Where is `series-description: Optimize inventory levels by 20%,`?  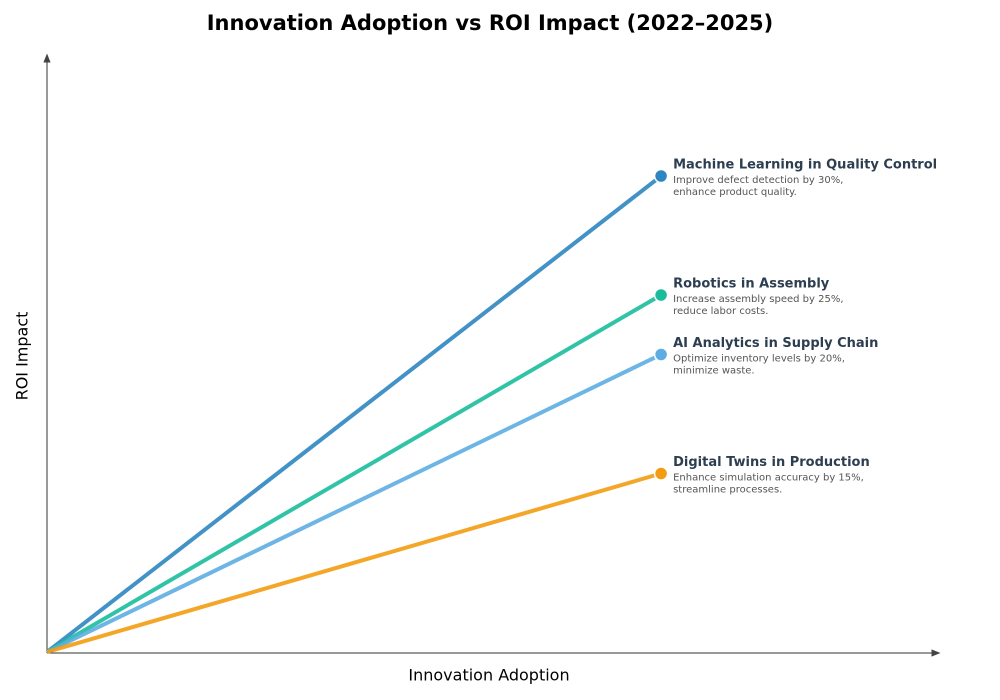 series-description: Optimize inventory levels by 20%, is located at coordinates (759, 359).